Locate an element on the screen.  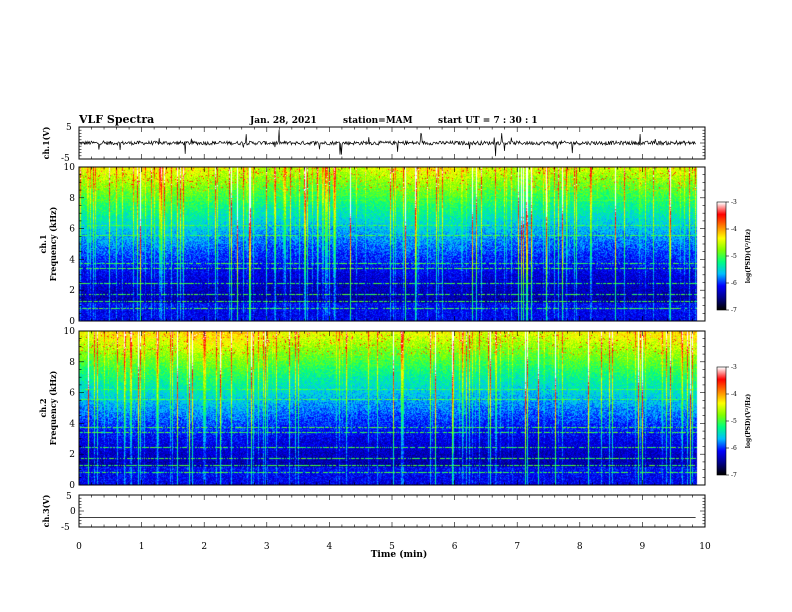
ch3-ytick-5: 5 is located at coordinates (69, 497).